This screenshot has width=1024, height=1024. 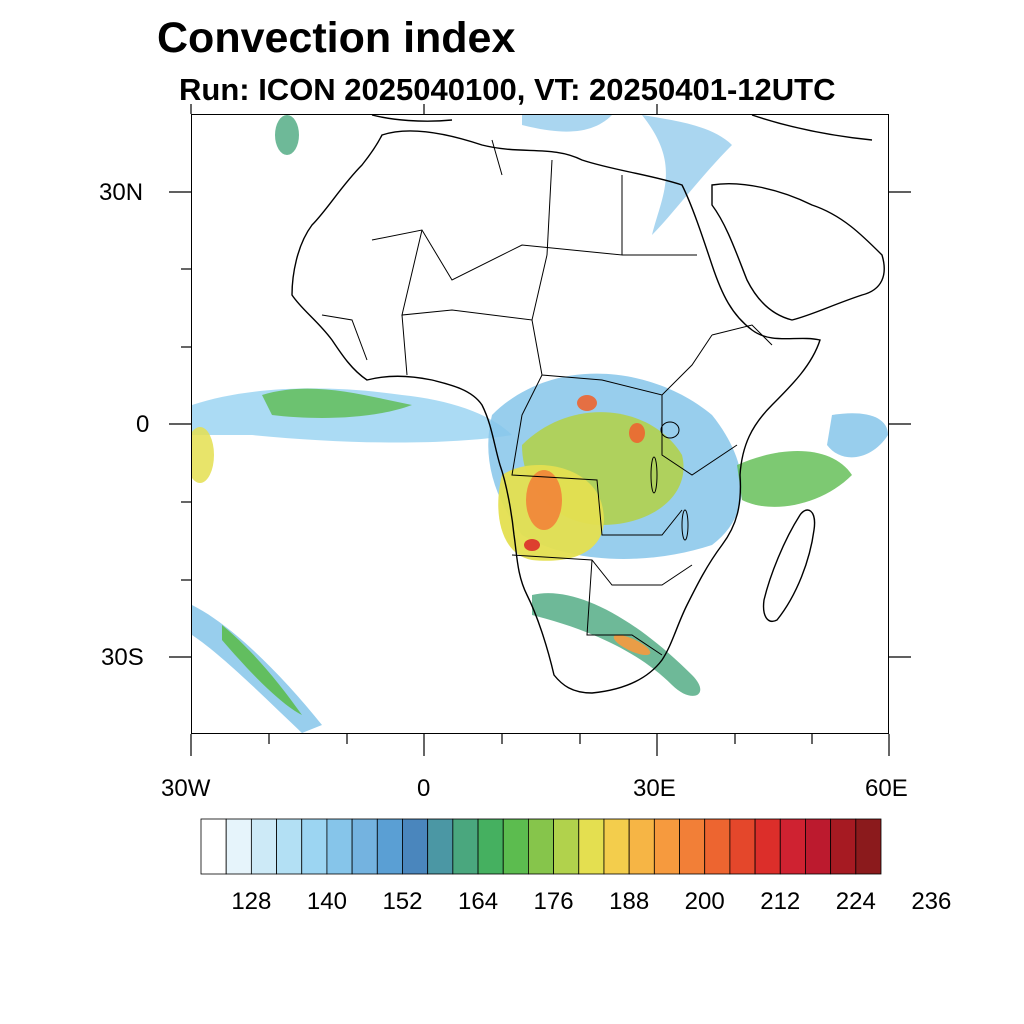 What do you see at coordinates (337, 403) in the screenshot?
I see `shading-atlantic-core` at bounding box center [337, 403].